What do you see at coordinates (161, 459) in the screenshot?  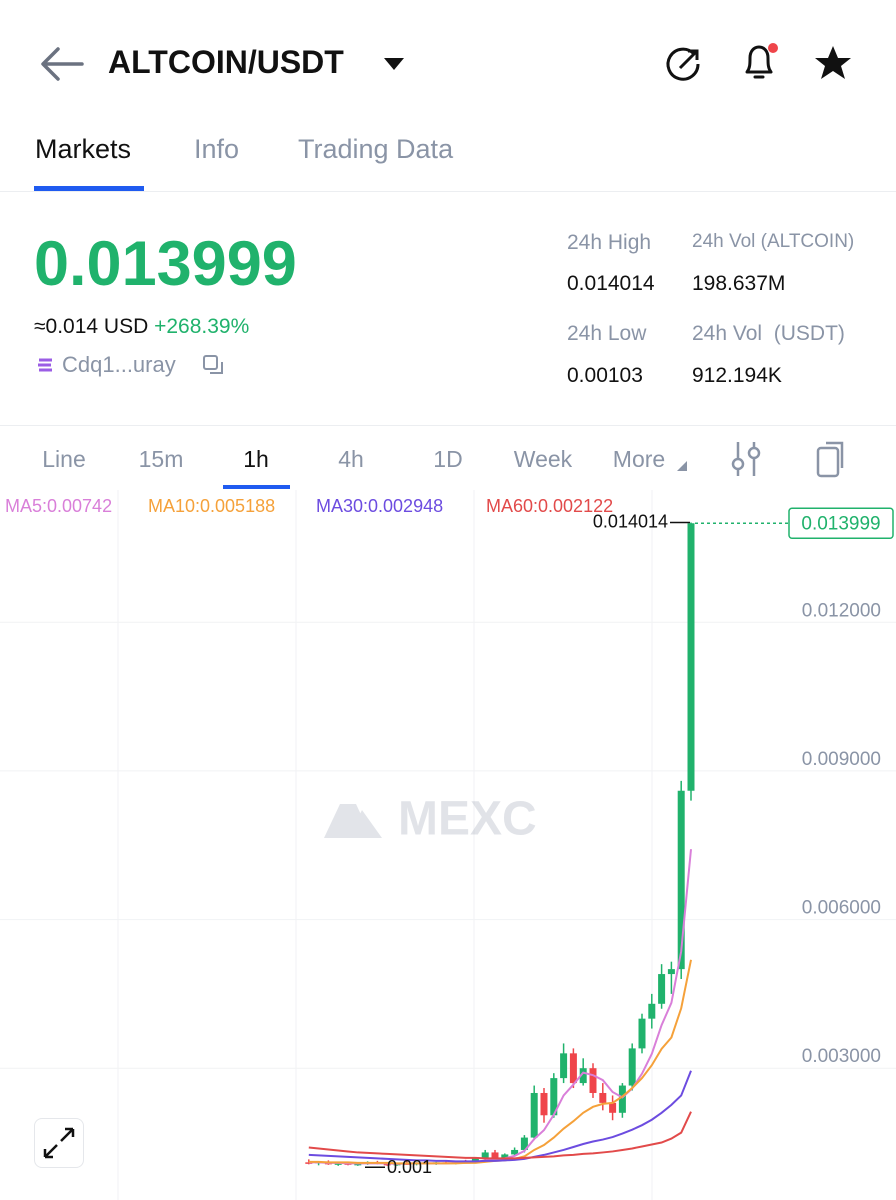 I see `interval-tab: 15m` at bounding box center [161, 459].